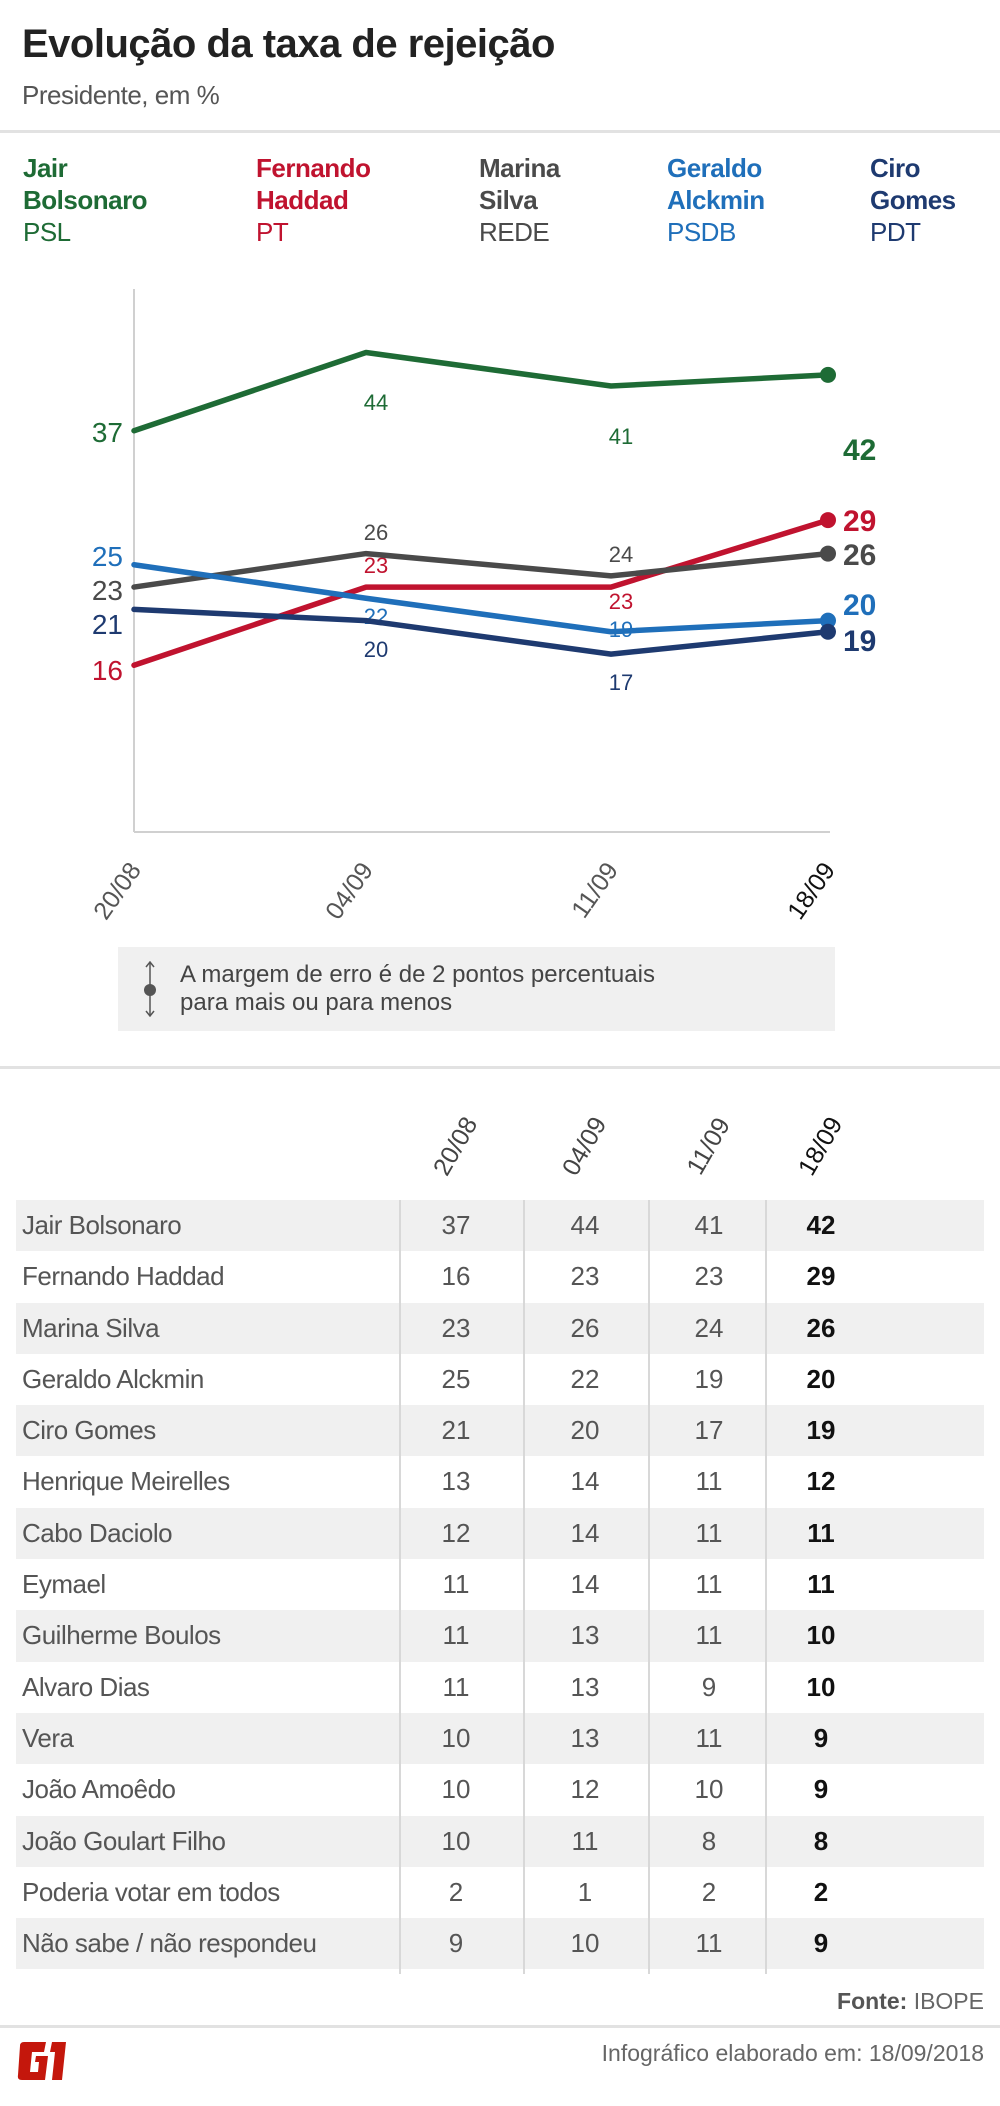 Image resolution: width=1000 pixels, height=2106 pixels. Describe the element at coordinates (107, 590) in the screenshot. I see `data-label: 23` at that location.